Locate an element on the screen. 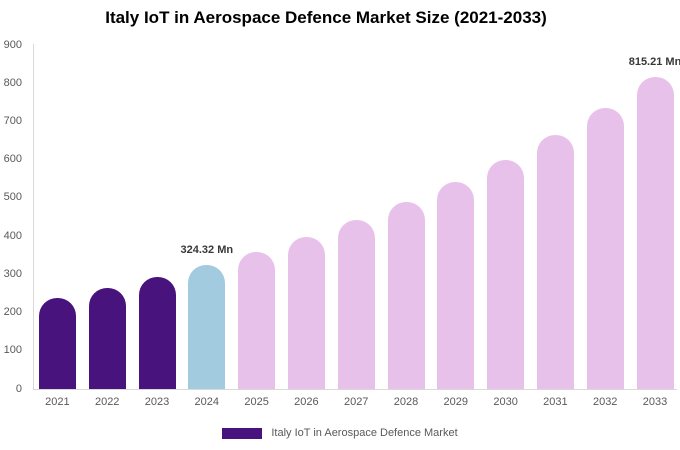  bar-value-label-2033: 815.21 Mn is located at coordinates (654, 62).